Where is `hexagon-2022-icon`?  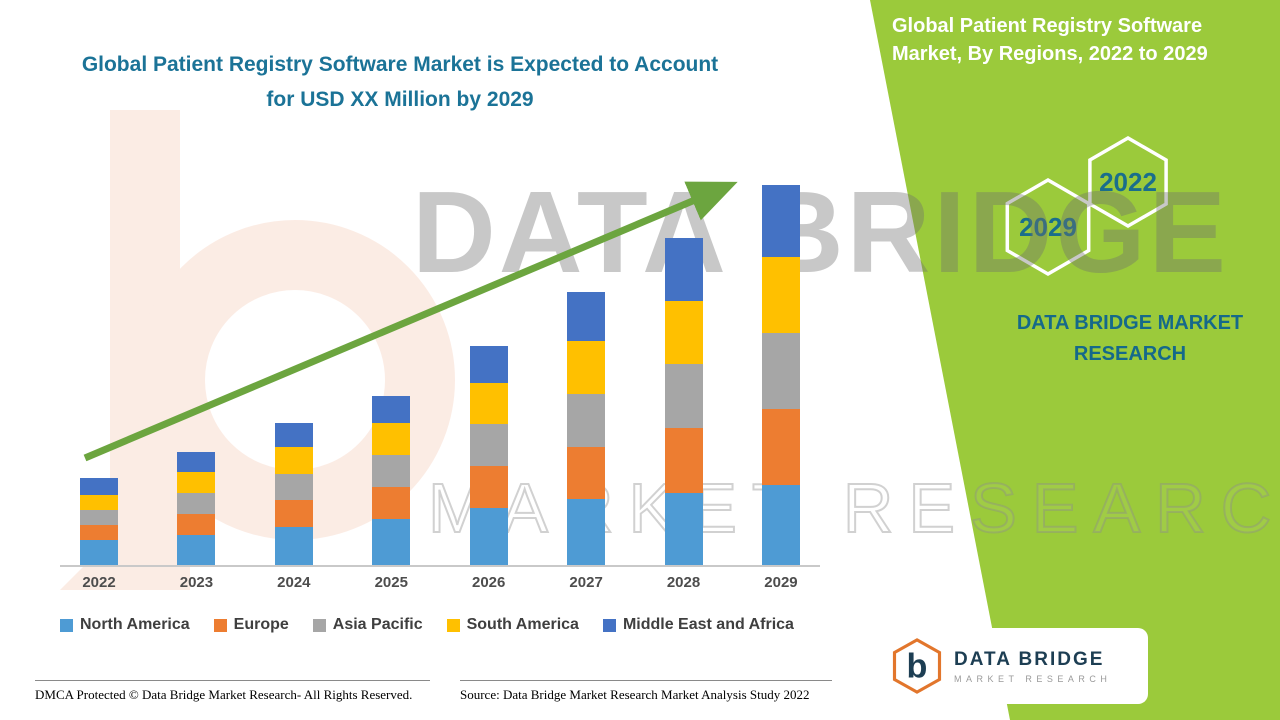 hexagon-2022-icon is located at coordinates (1128, 182).